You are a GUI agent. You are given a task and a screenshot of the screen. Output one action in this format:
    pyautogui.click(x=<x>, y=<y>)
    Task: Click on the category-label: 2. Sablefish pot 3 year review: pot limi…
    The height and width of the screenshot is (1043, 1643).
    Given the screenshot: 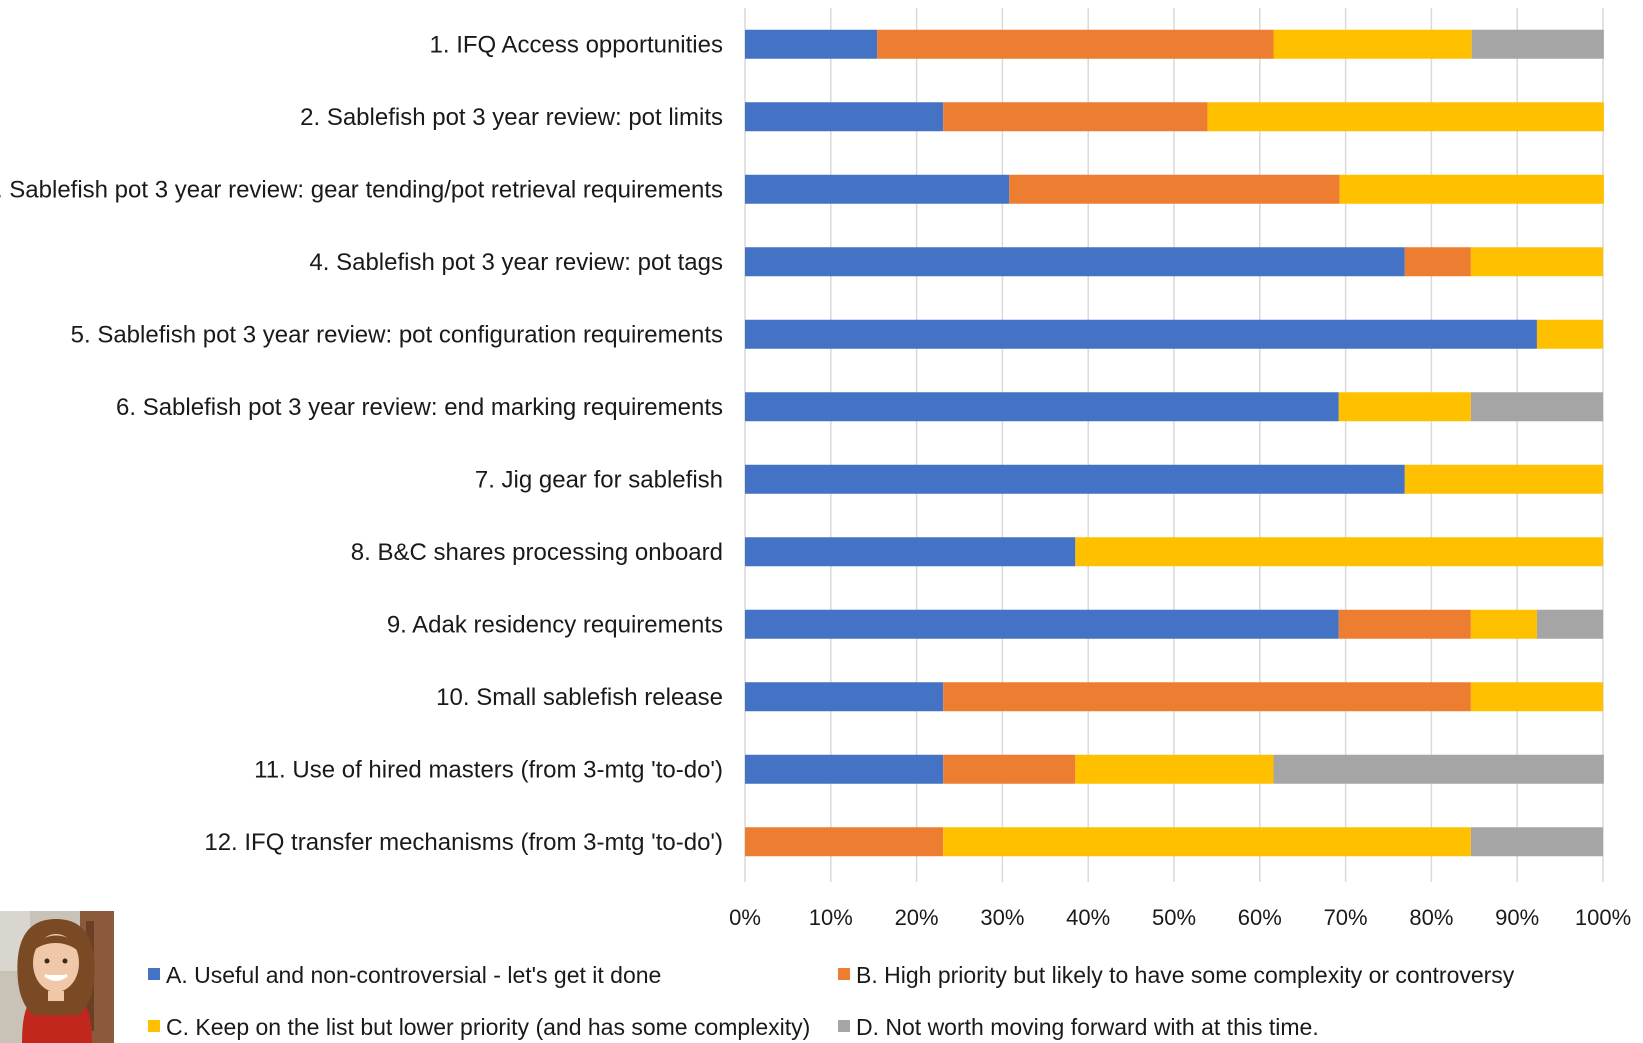 What is the action you would take?
    pyautogui.click(x=511, y=117)
    